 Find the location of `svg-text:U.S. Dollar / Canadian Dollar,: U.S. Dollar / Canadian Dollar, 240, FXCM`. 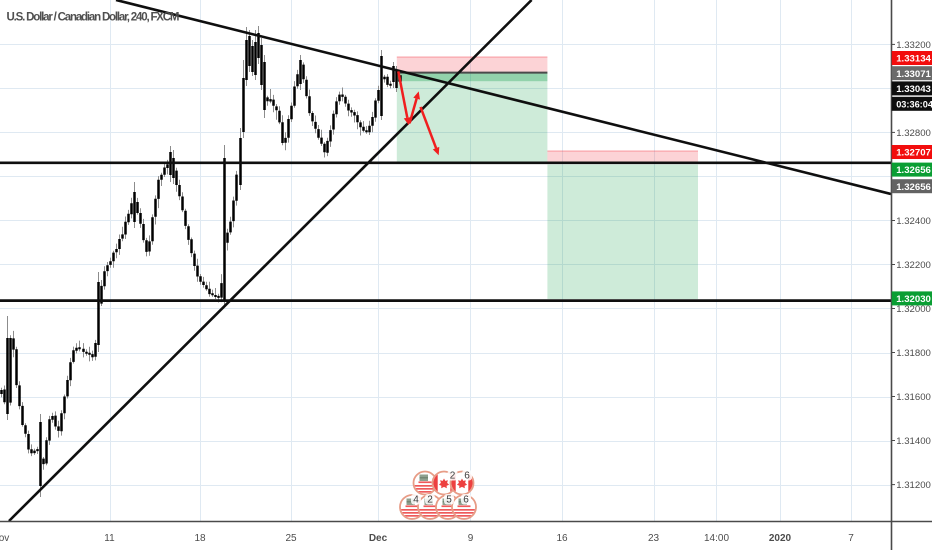

svg-text:U.S. Dollar / Canadian Dollar,: U.S. Dollar / Canadian Dollar, 240, FXCM is located at coordinates (93, 18).